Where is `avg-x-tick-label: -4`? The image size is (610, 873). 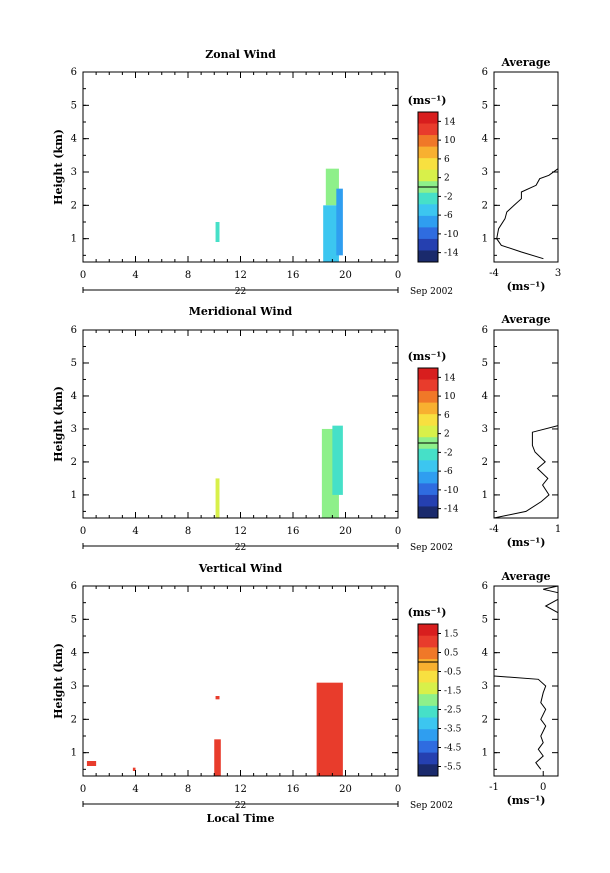
avg-x-tick-label: -4 is located at coordinates (494, 529).